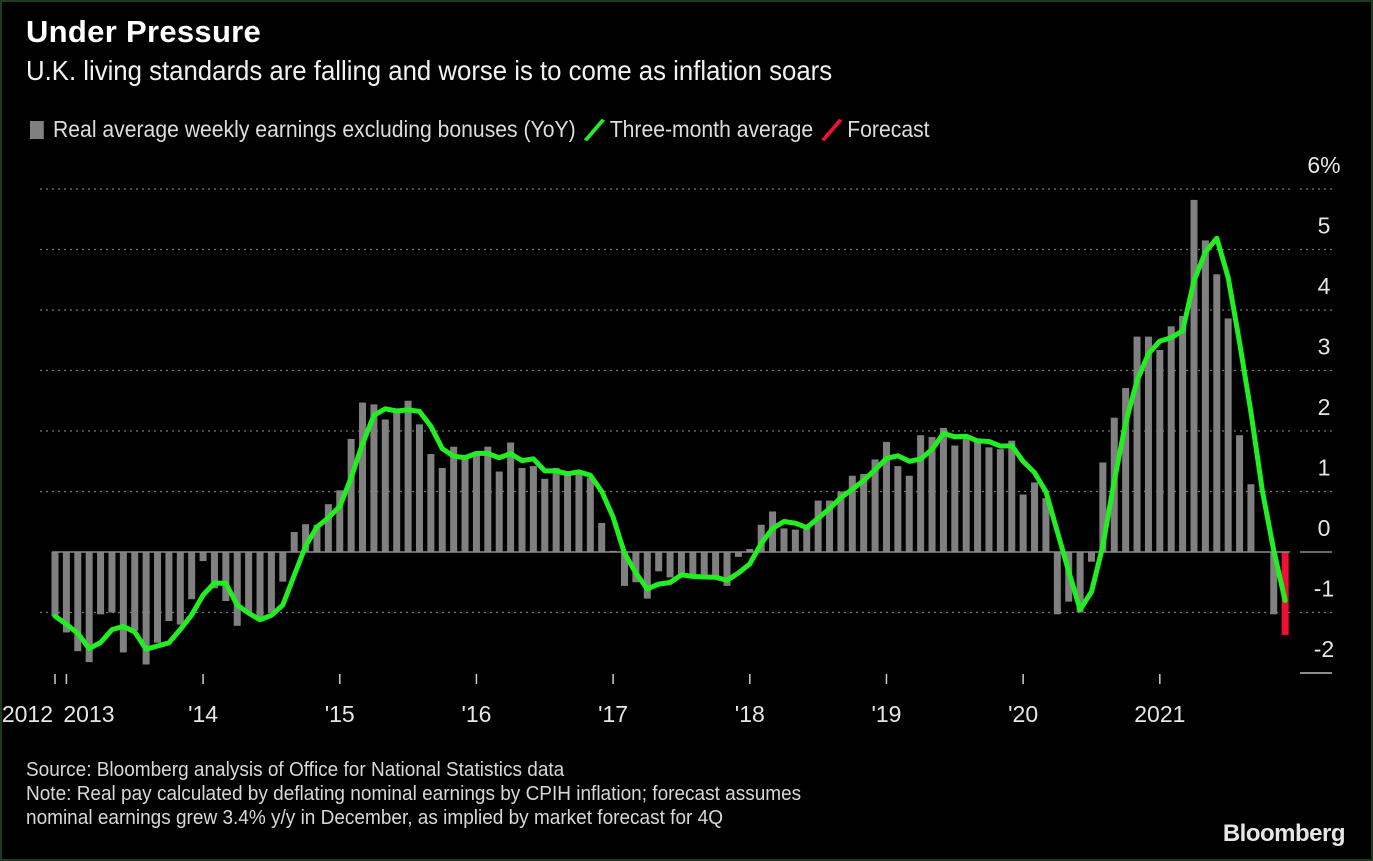  I want to click on x-tick-label: 2021, so click(1159, 714).